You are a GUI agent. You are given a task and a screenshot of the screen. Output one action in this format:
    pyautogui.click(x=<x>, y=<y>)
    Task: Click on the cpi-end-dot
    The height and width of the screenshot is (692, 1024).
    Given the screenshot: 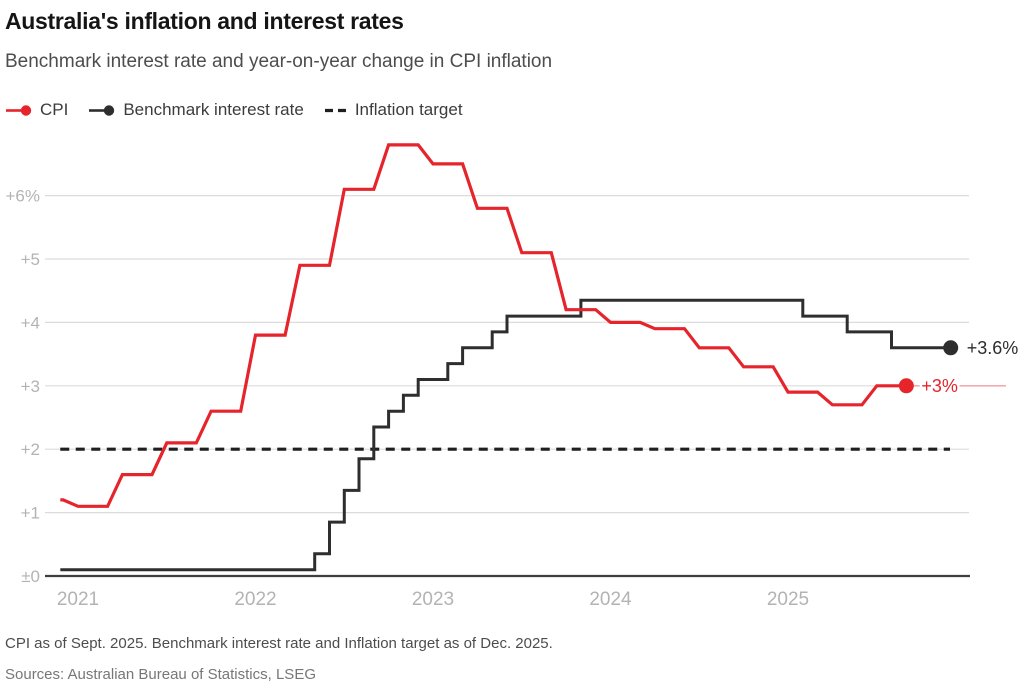 What is the action you would take?
    pyautogui.click(x=906, y=386)
    